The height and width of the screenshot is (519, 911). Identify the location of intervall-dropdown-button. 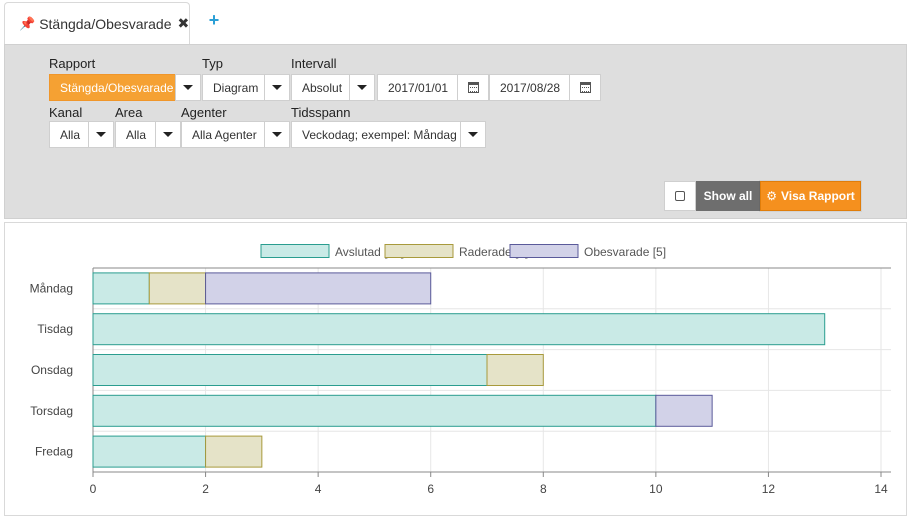
(362, 87).